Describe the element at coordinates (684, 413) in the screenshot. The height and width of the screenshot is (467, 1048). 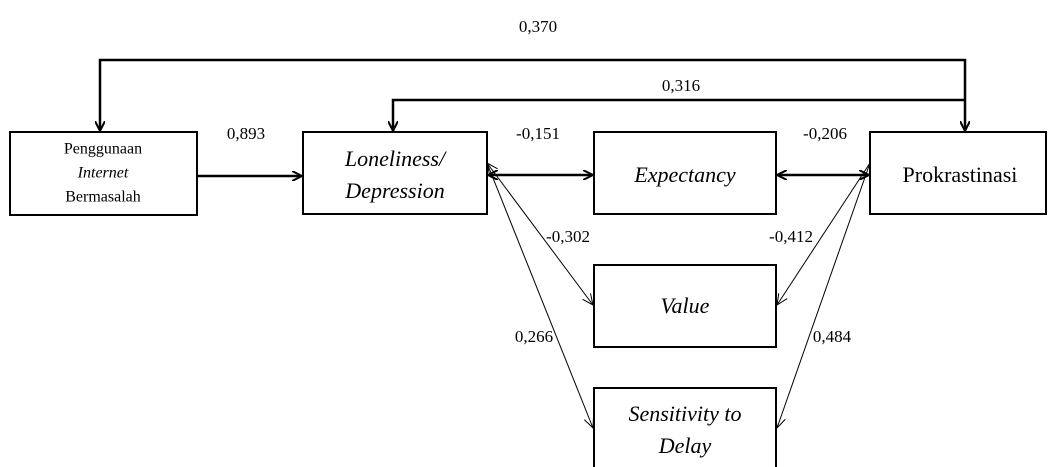
I see `node-label: Sensitivity to` at that location.